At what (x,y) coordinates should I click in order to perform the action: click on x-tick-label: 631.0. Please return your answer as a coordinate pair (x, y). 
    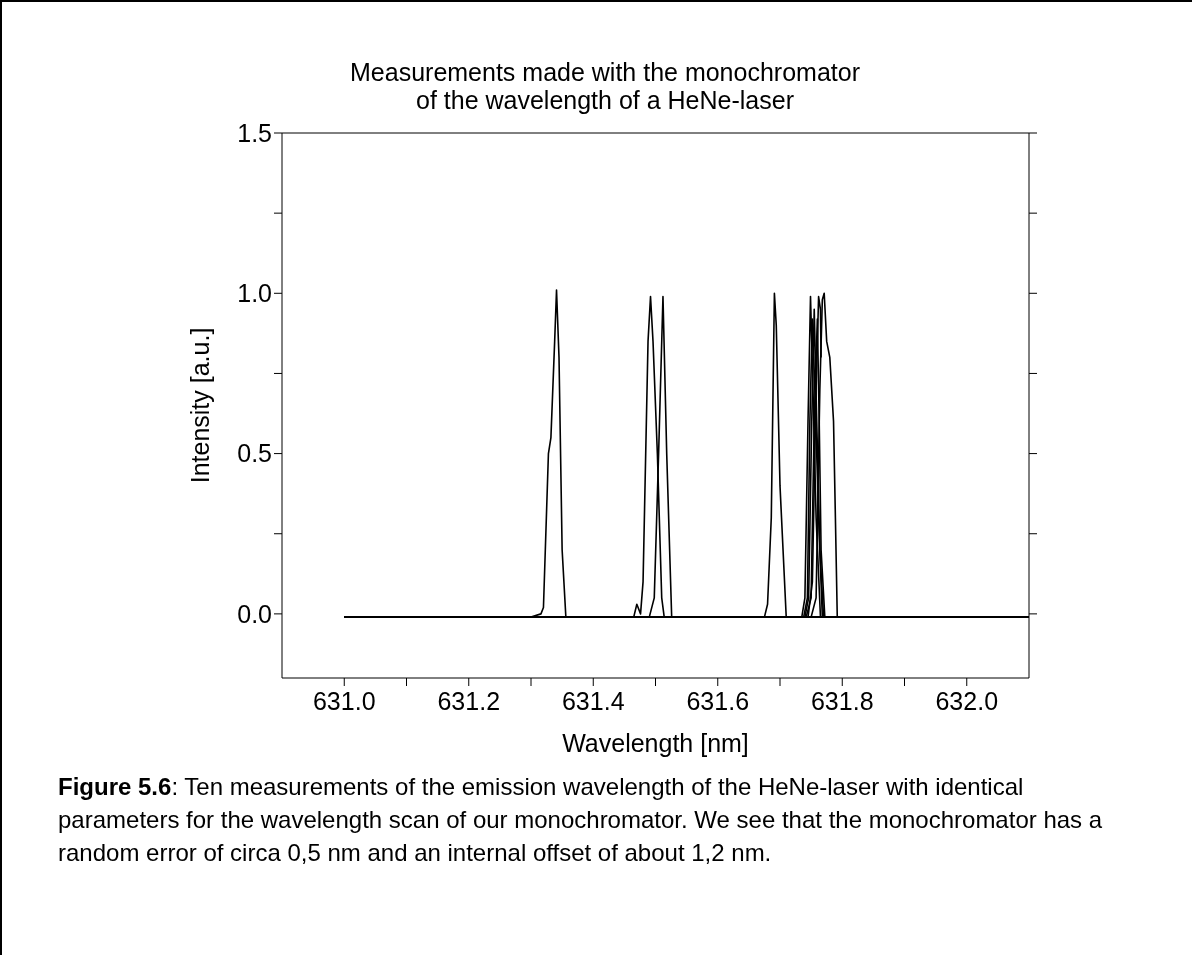
    Looking at the image, I should click on (344, 700).